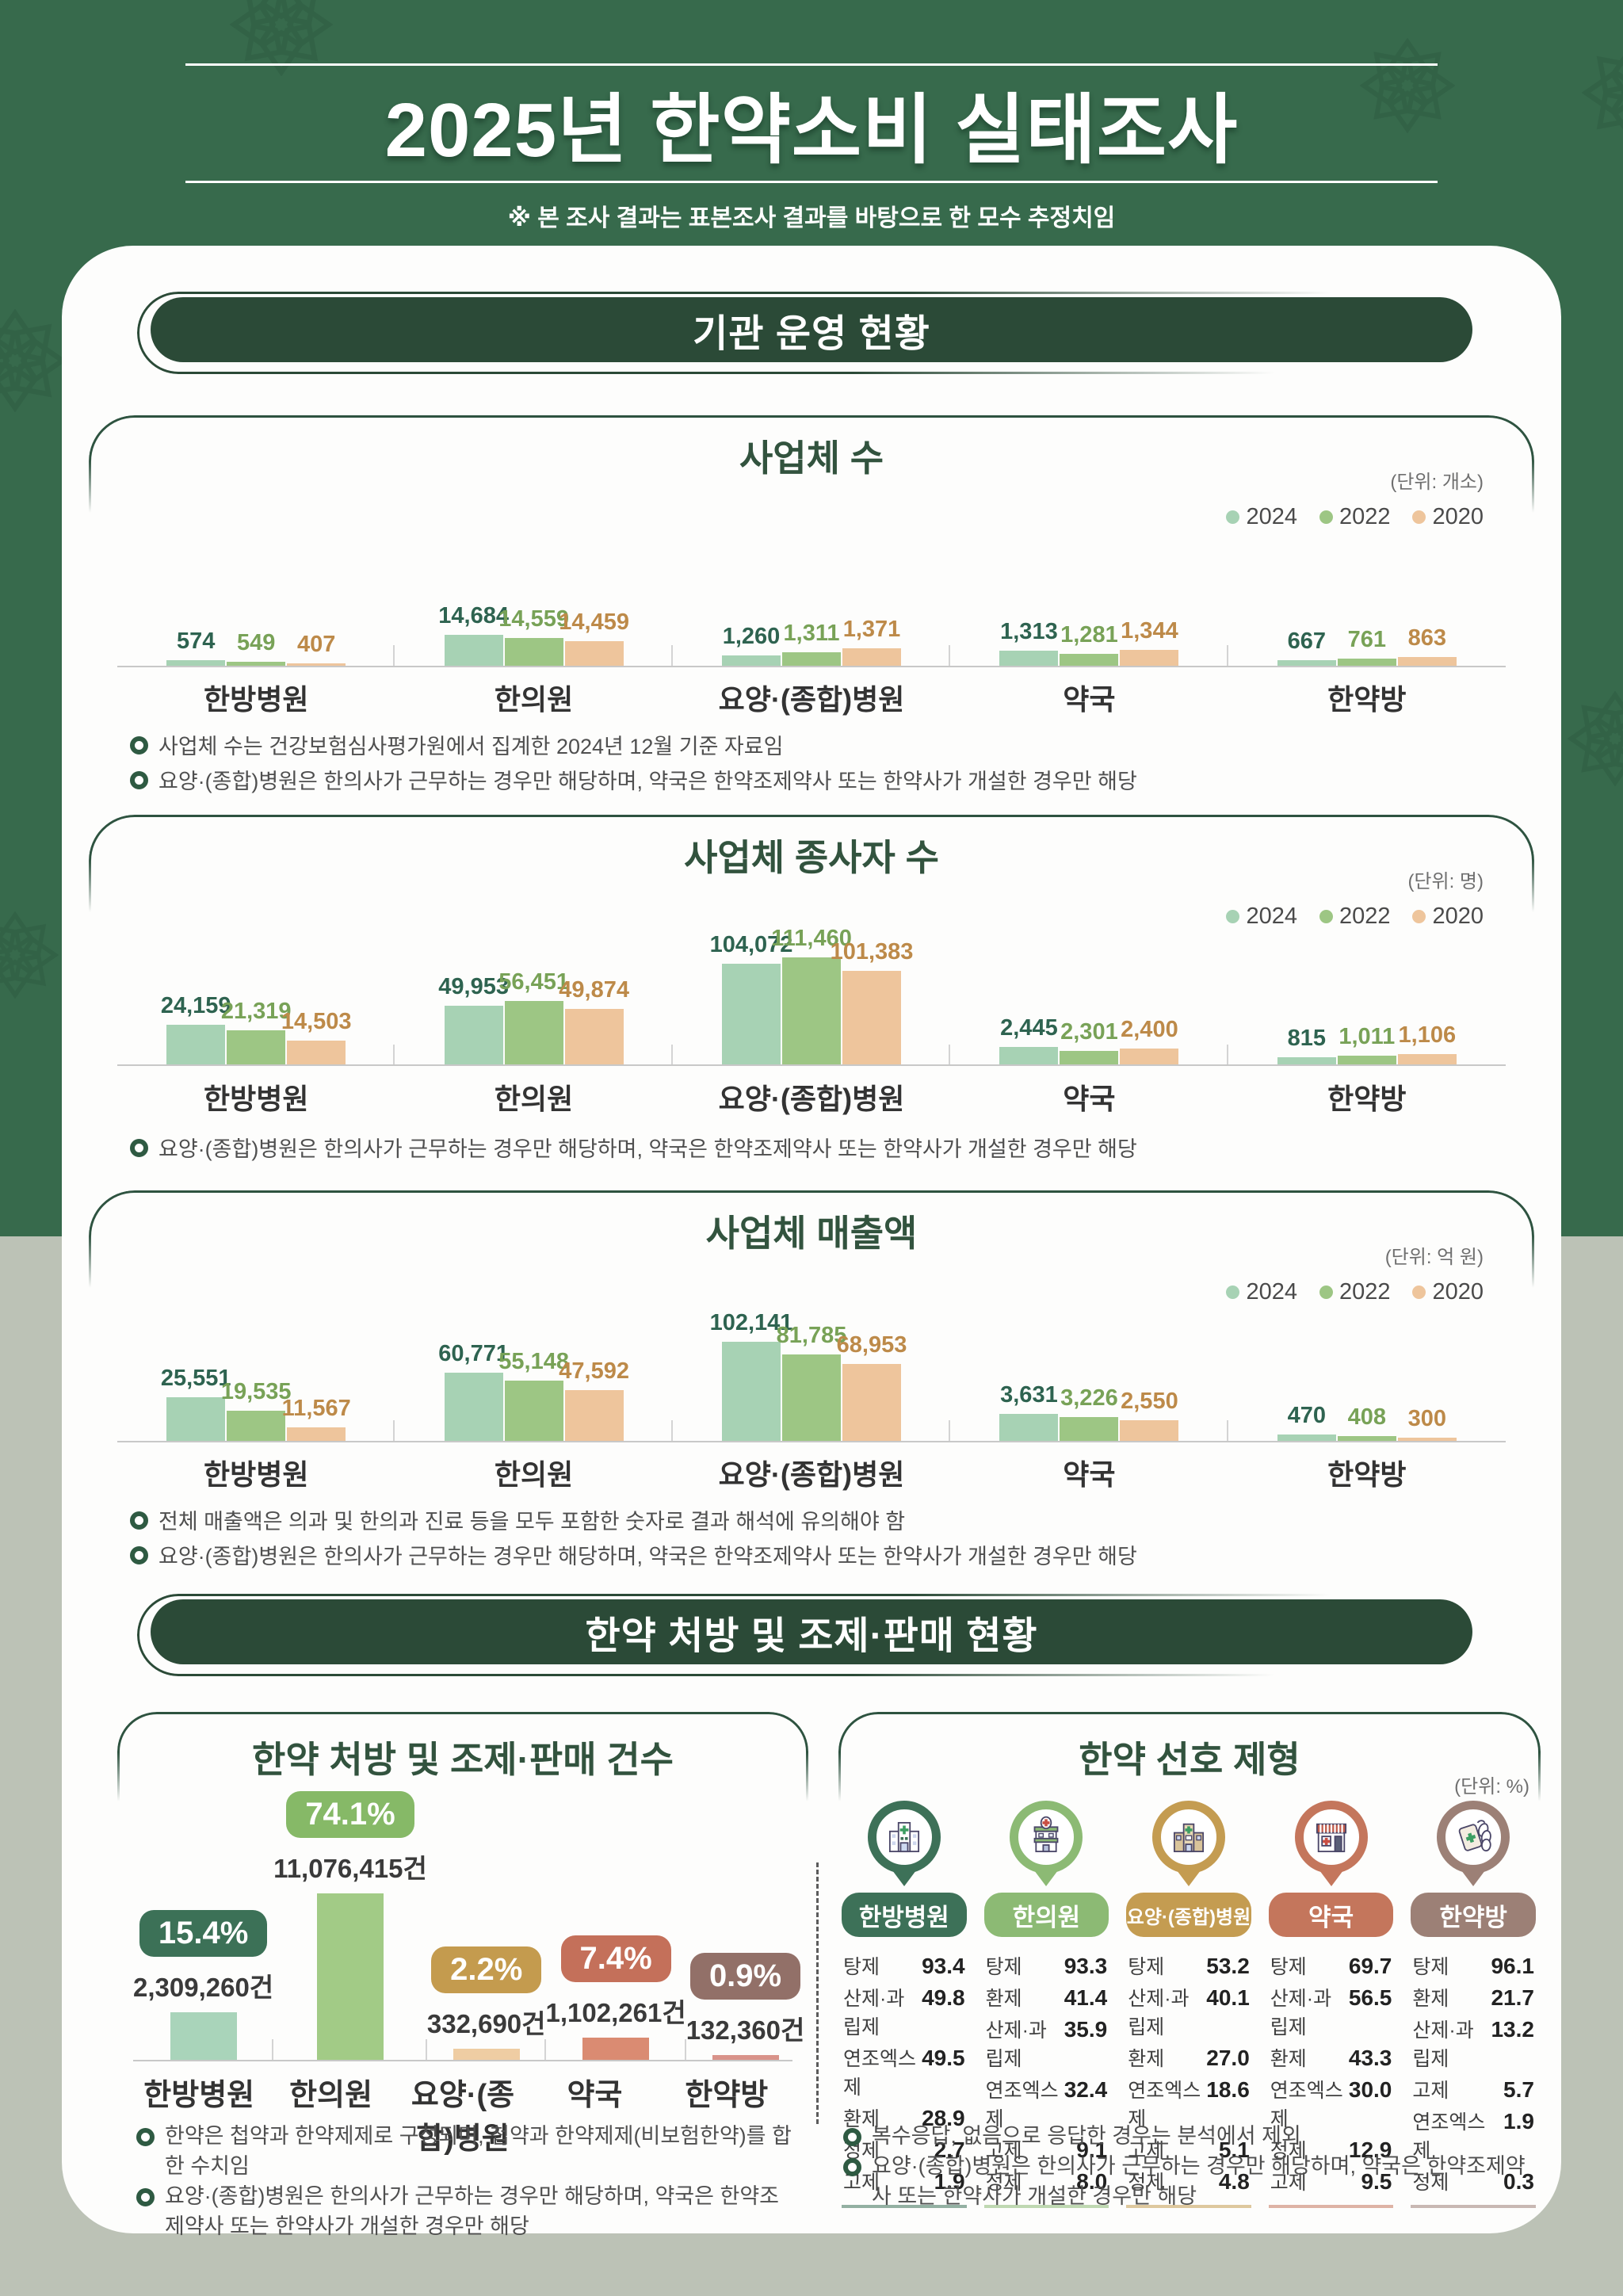 The image size is (1623, 2296). Describe the element at coordinates (1331, 1878) in the screenshot. I see `pin-tip` at that location.